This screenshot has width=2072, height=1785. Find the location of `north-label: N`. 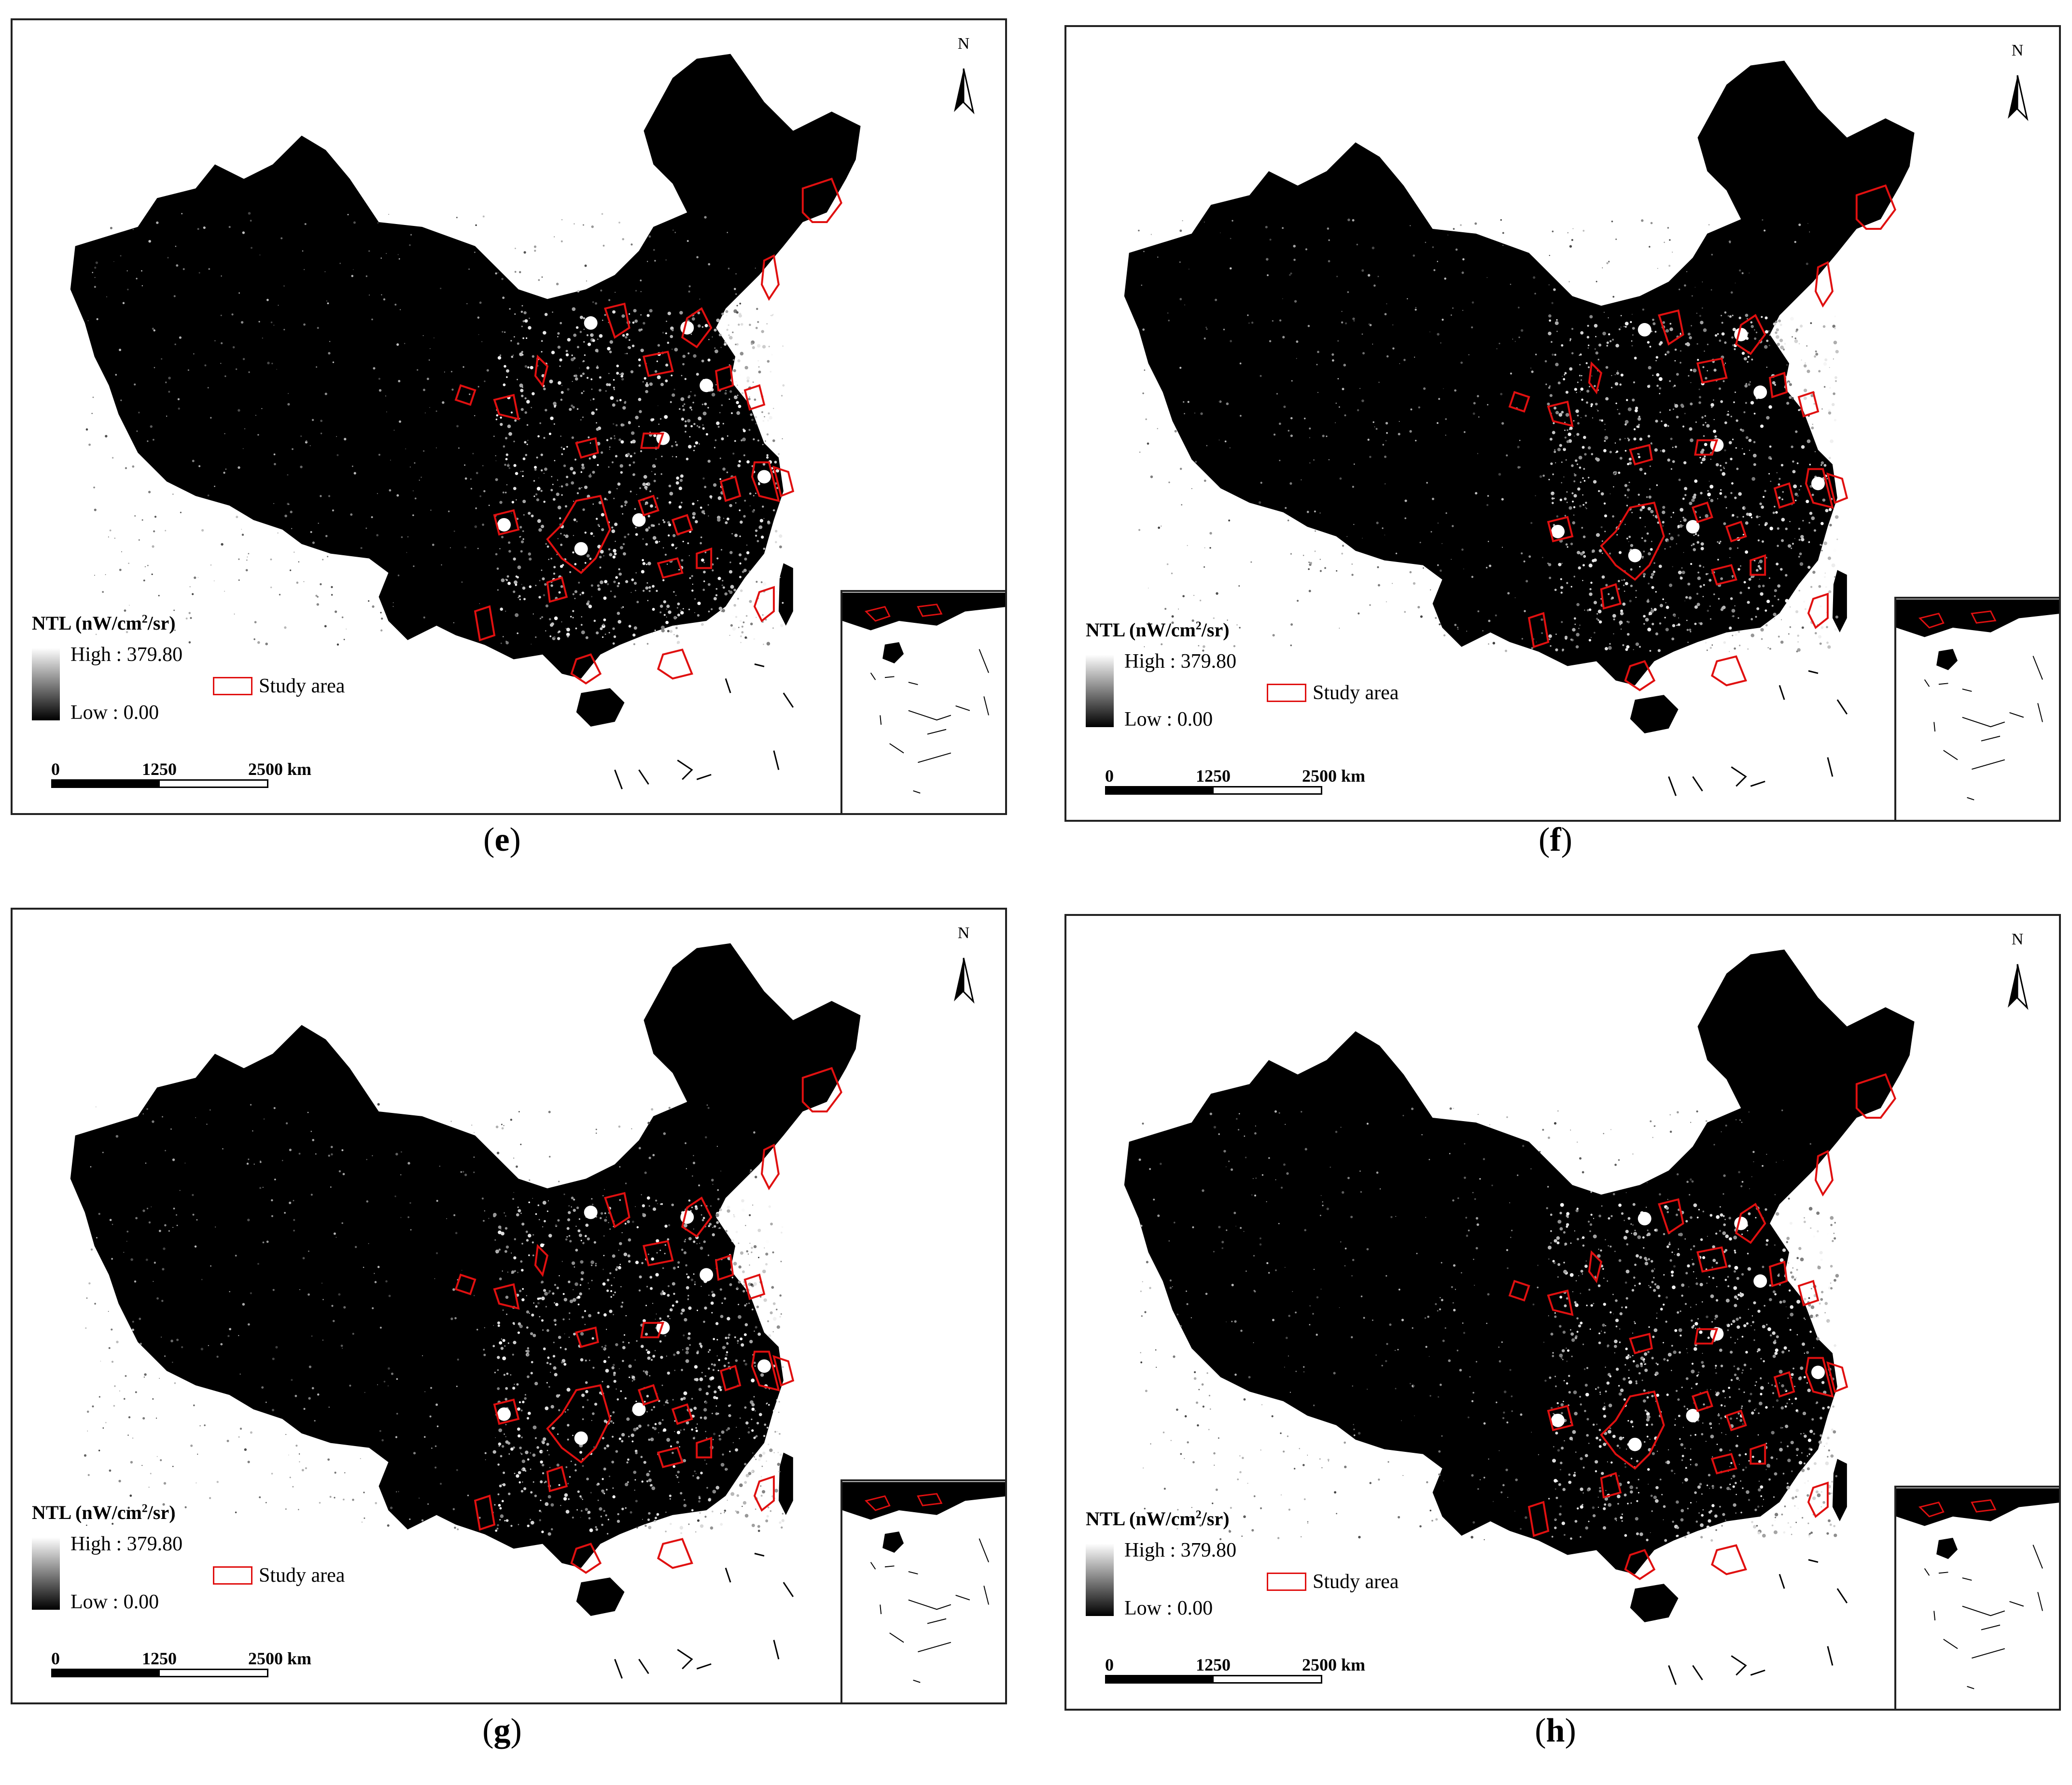

north-label: N is located at coordinates (964, 933).